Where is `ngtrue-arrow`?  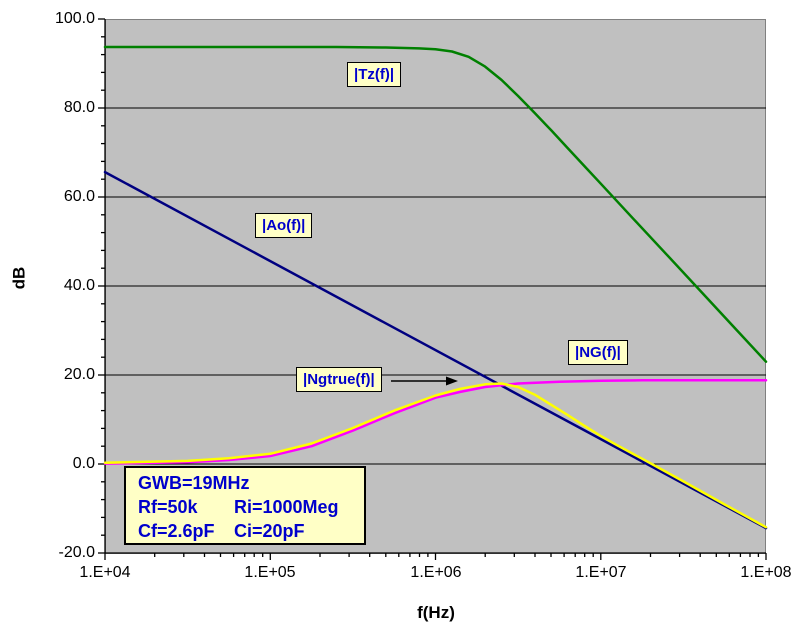
ngtrue-arrow is located at coordinates (424, 381).